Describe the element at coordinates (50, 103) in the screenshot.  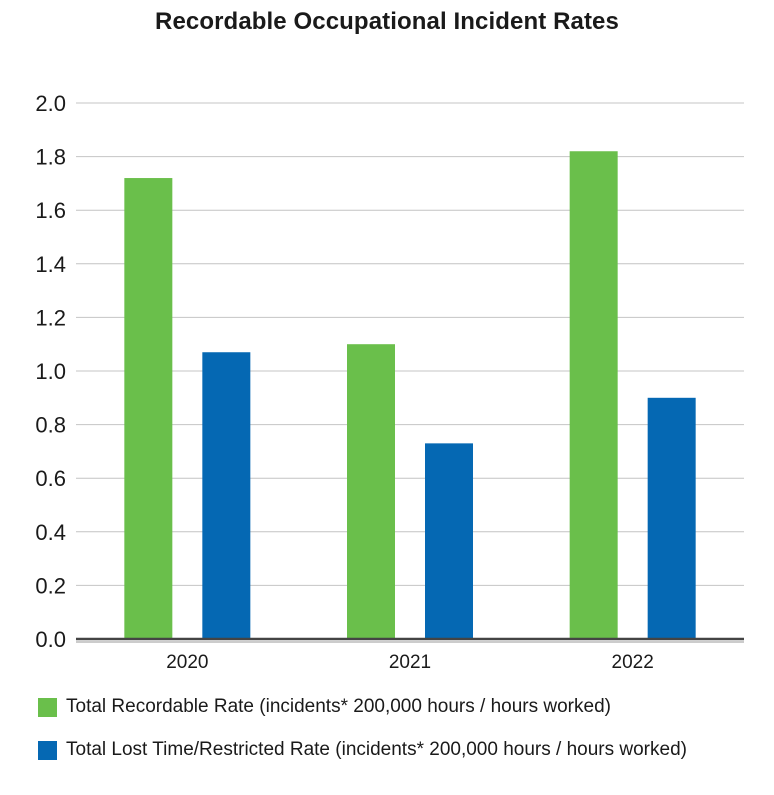
I see `y-tick-label: 2.0` at that location.